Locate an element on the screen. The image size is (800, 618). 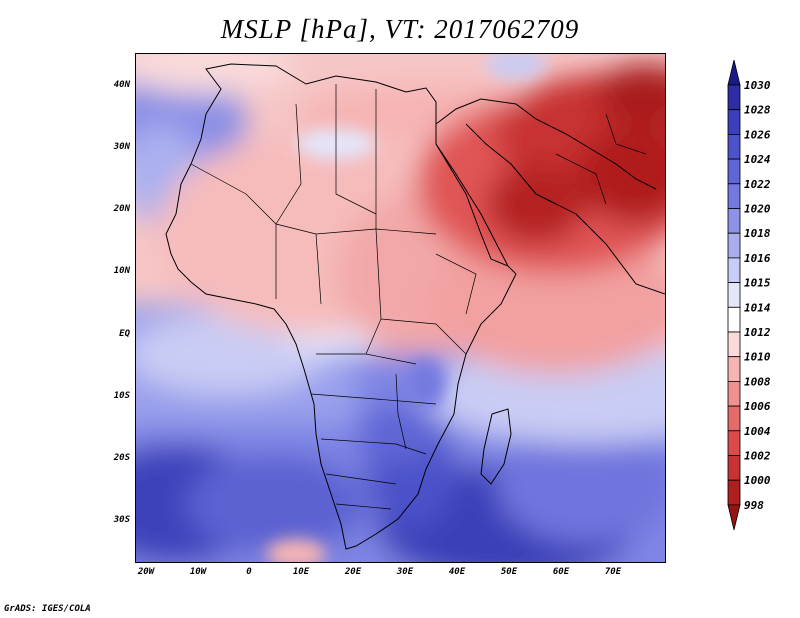
colorbar-arrow-bottom is located at coordinates (734, 517).